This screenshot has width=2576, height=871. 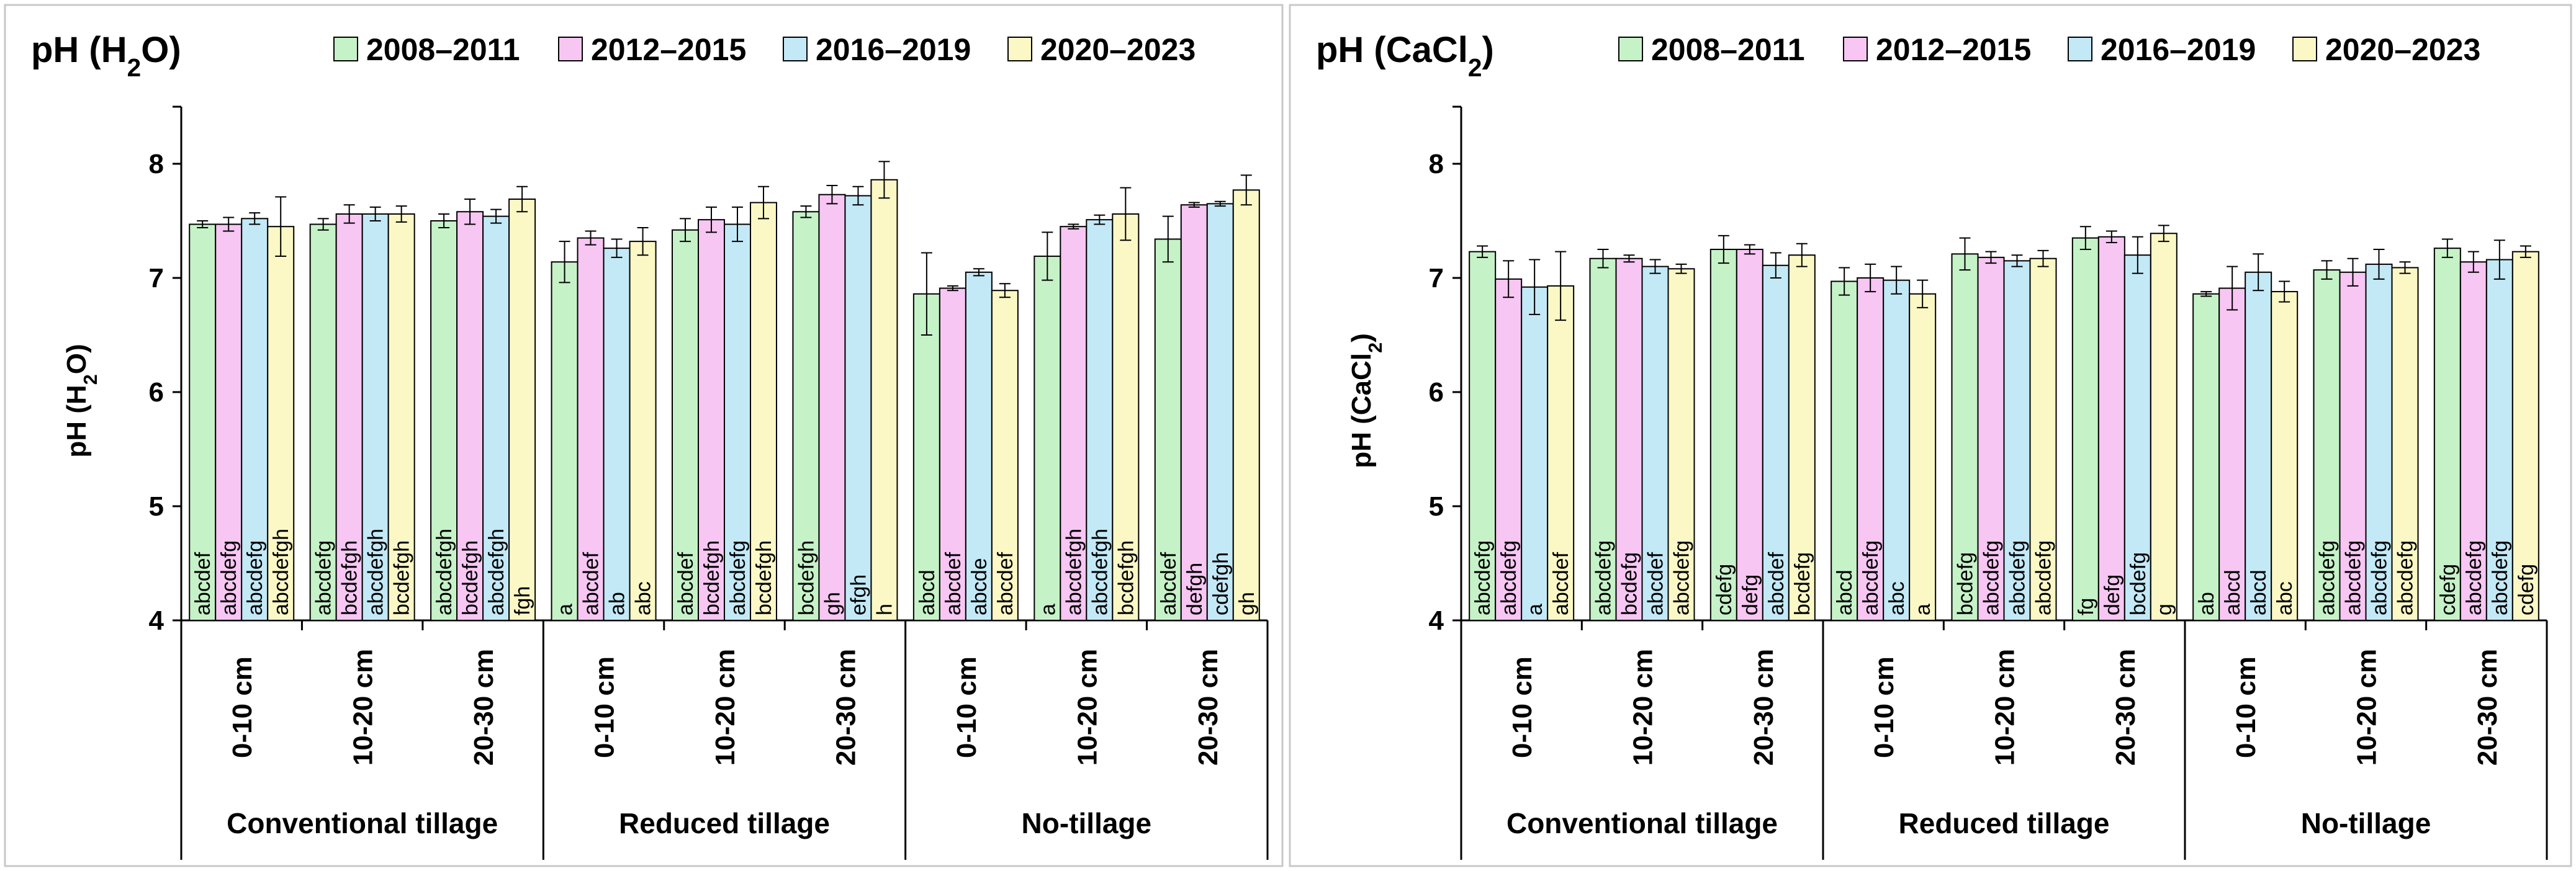 What do you see at coordinates (522, 600) in the screenshot?
I see `significance-letters: fgh` at bounding box center [522, 600].